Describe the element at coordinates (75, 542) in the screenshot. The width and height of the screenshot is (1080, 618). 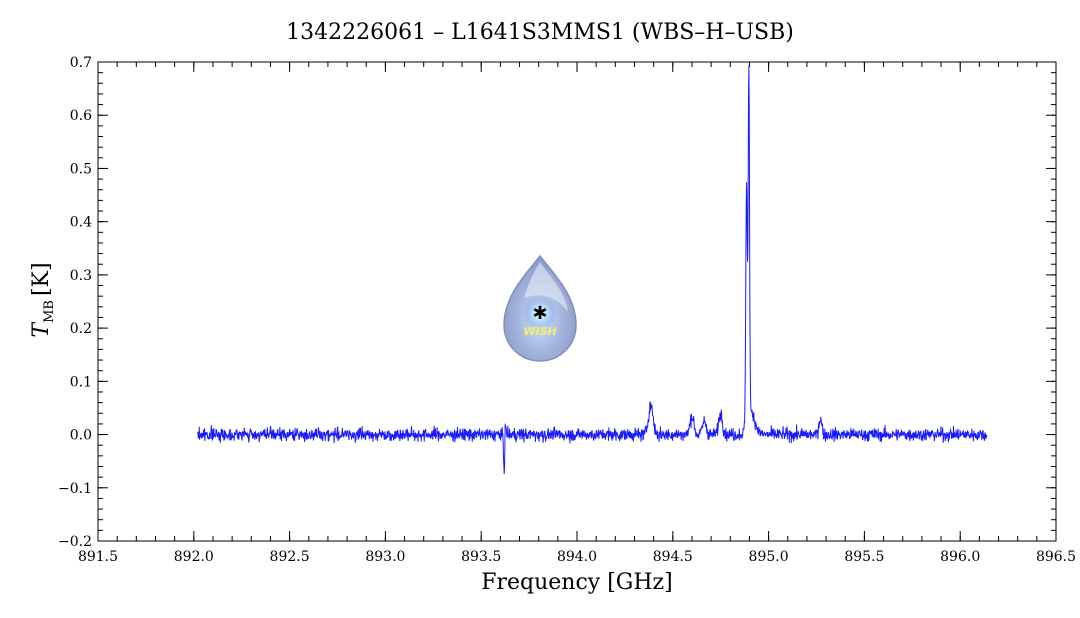
I see `y-tick-label: −0.2` at that location.